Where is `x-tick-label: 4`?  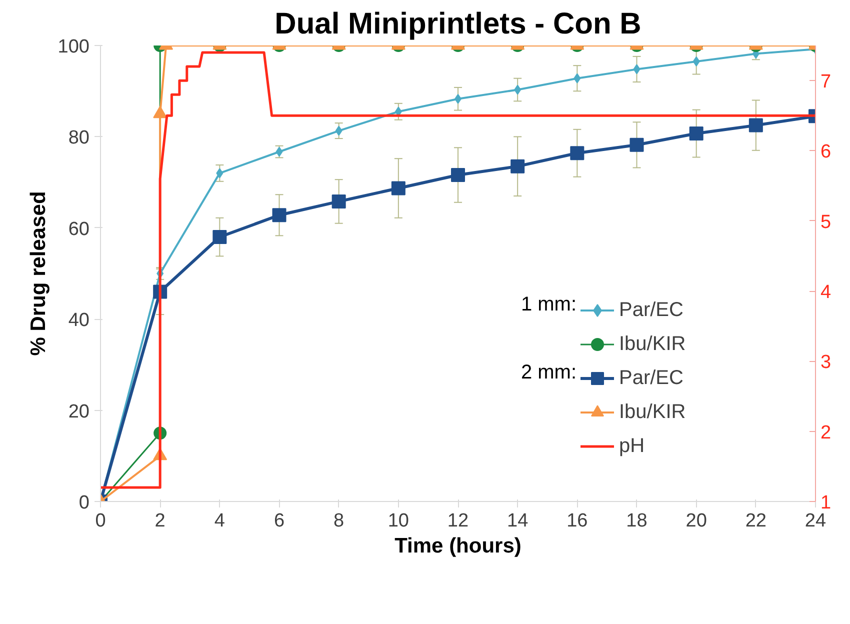
x-tick-label: 4 is located at coordinates (220, 521).